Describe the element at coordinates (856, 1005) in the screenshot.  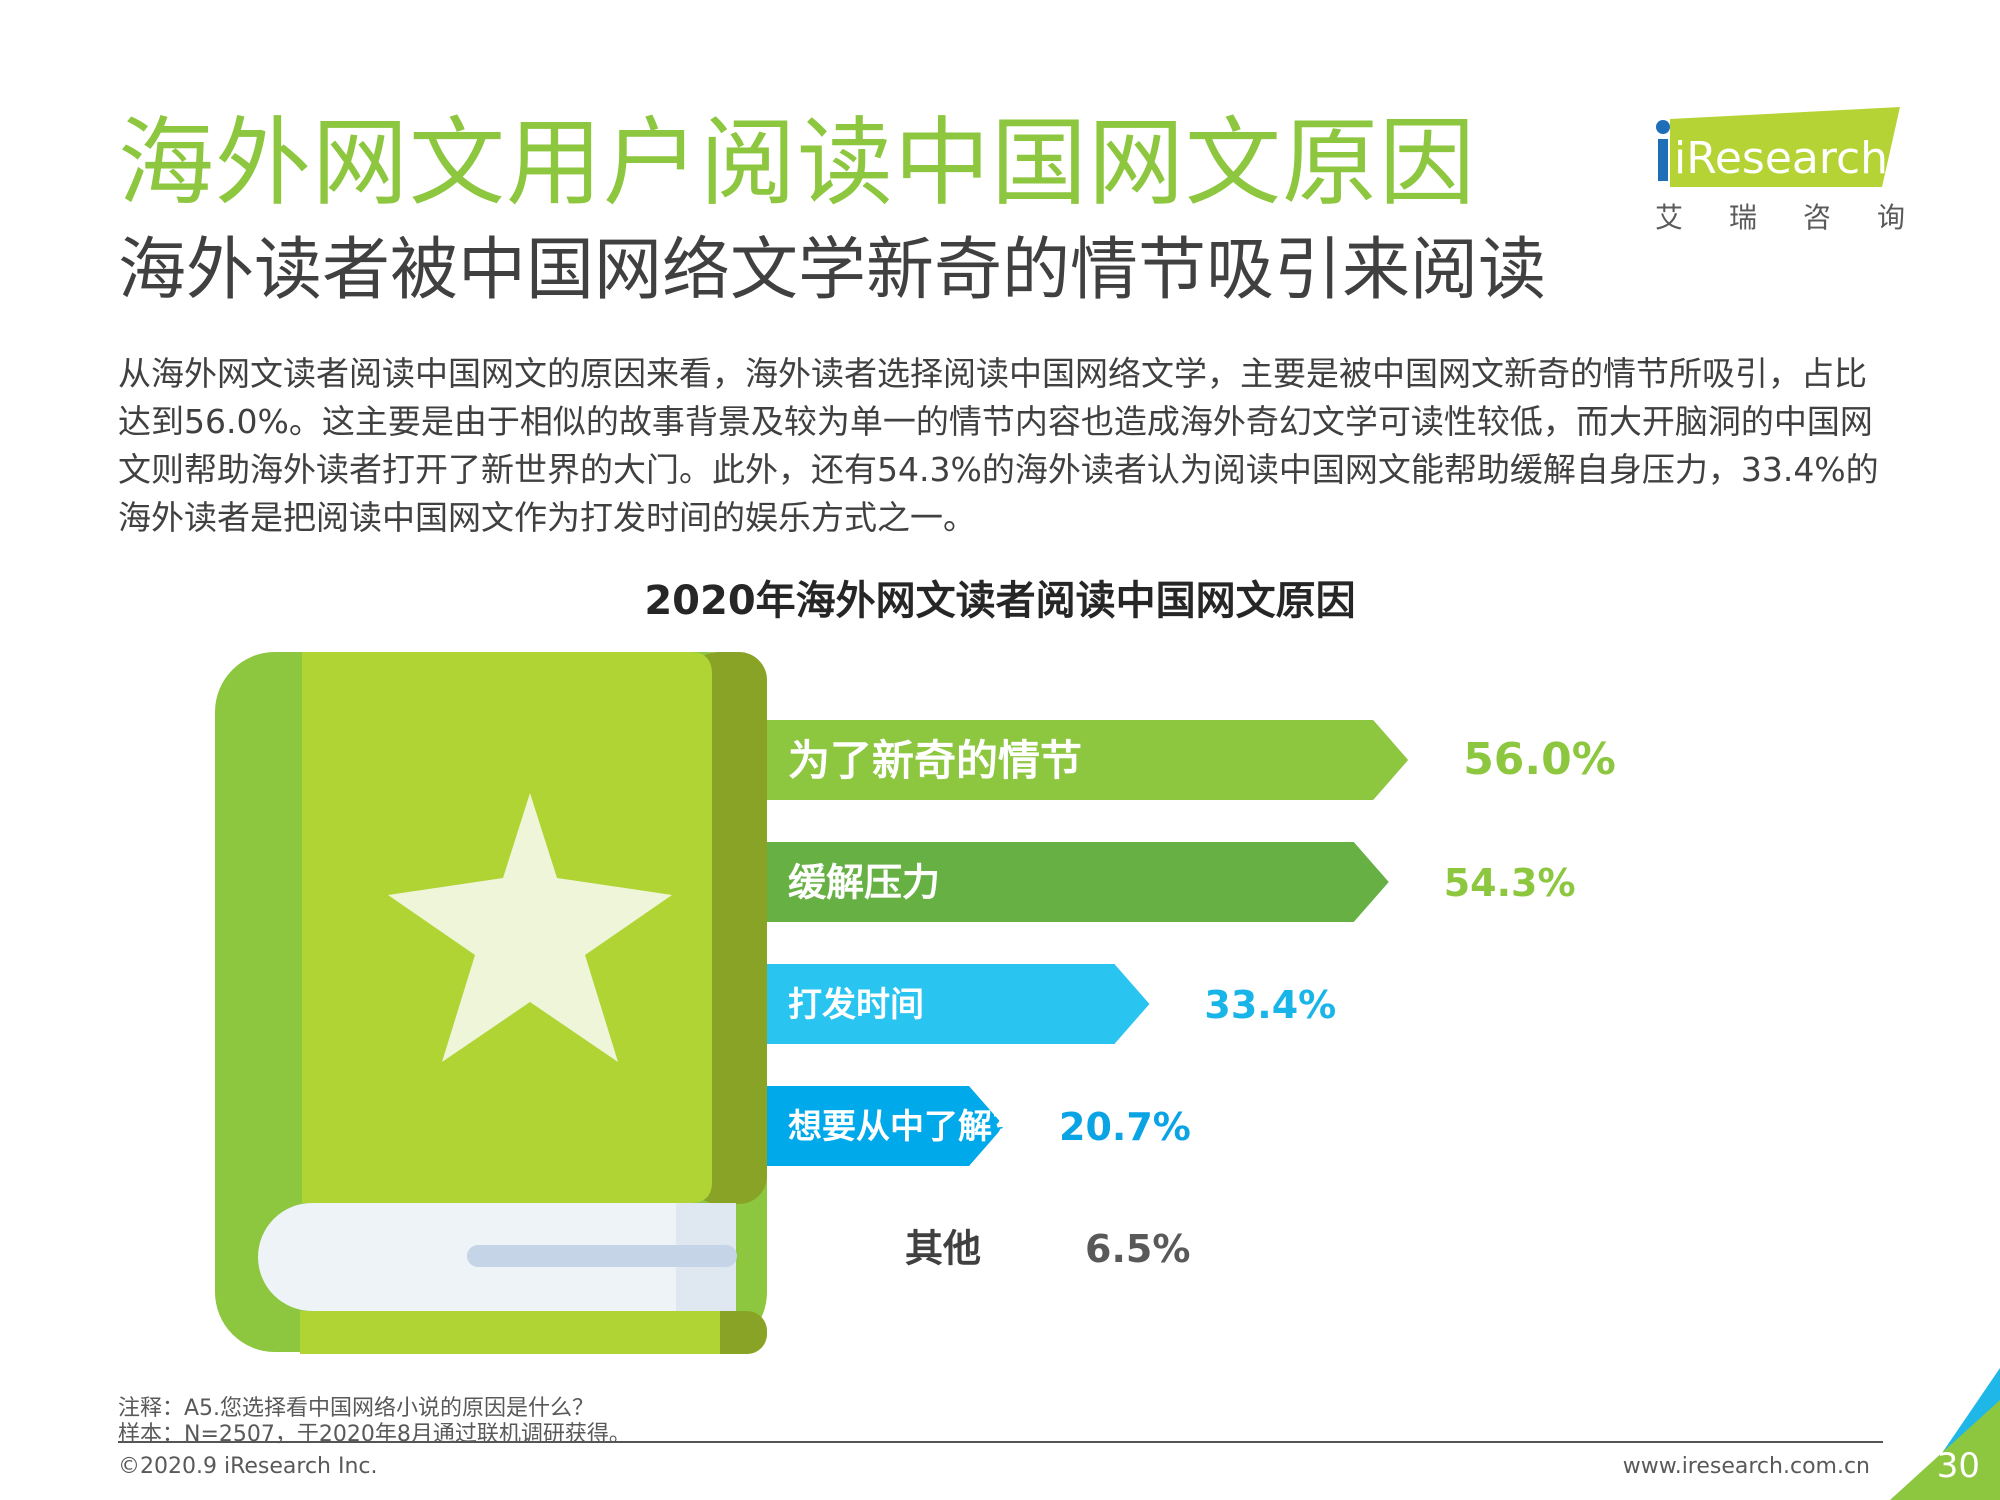
I see `category-label: 打发时间` at that location.